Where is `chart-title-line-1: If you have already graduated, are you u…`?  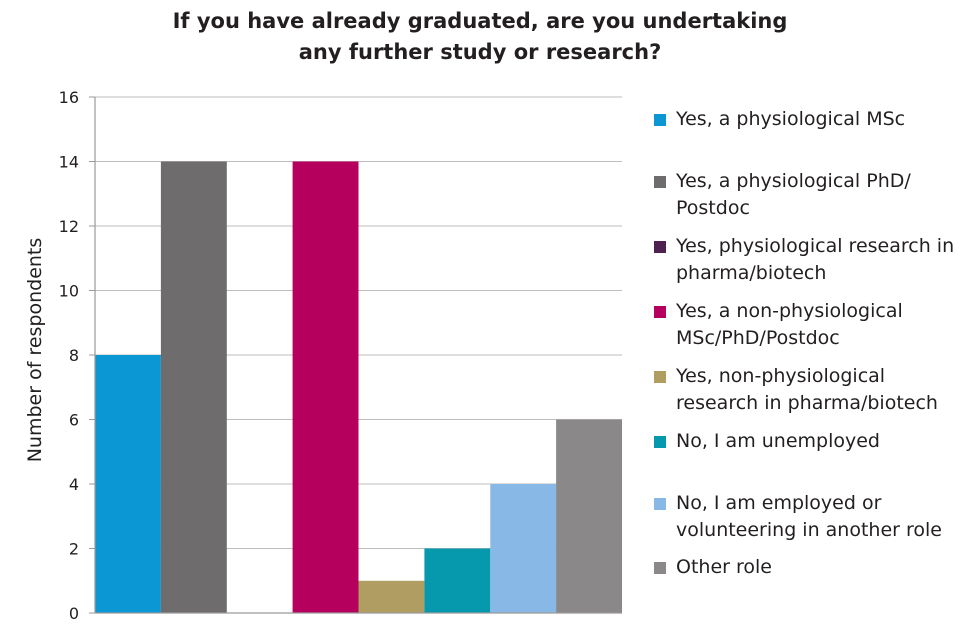
chart-title-line-1: If you have already graduated, are you u… is located at coordinates (480, 21).